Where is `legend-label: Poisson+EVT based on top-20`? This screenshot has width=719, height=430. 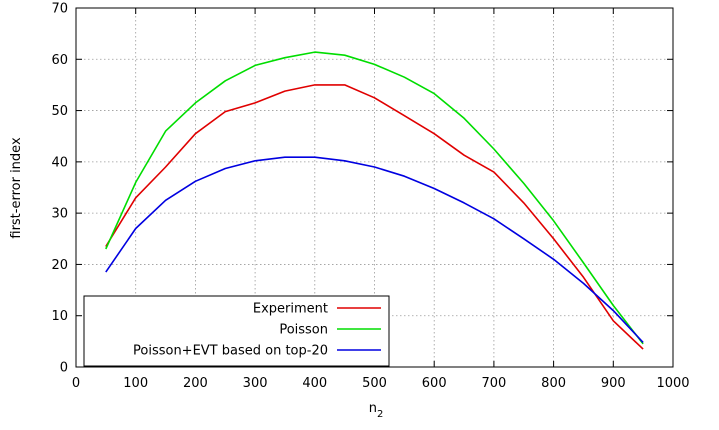 legend-label: Poisson+EVT based on top-20 is located at coordinates (230, 351).